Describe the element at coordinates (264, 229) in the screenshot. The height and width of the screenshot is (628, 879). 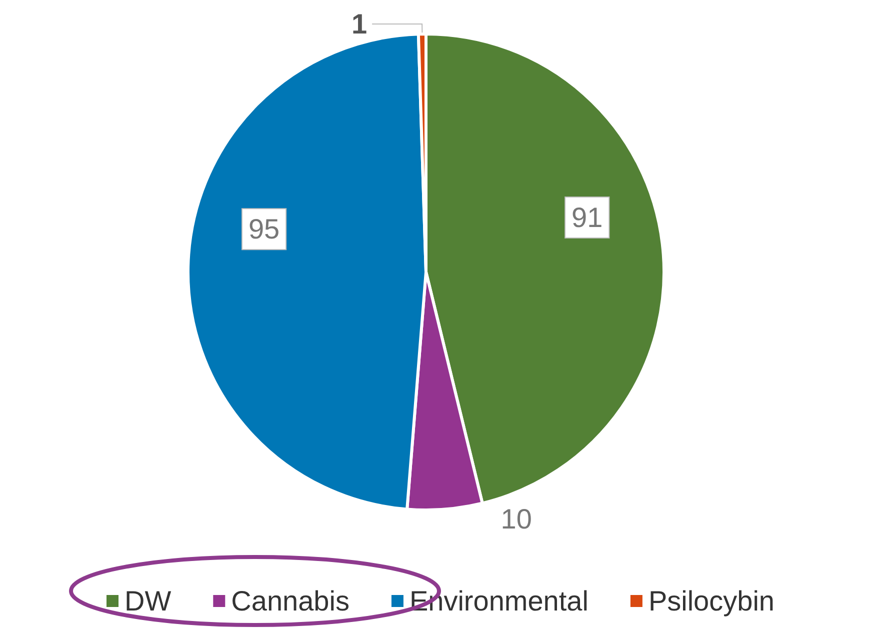
I see `data-label: 95` at that location.